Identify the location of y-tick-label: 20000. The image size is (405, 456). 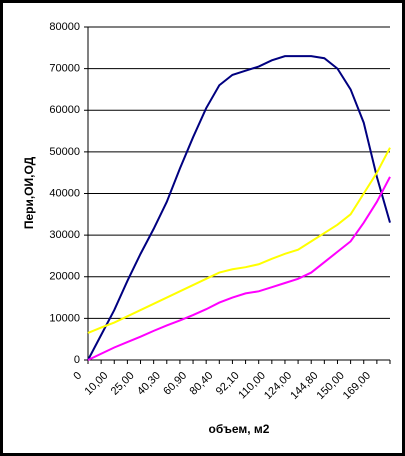
(64, 277).